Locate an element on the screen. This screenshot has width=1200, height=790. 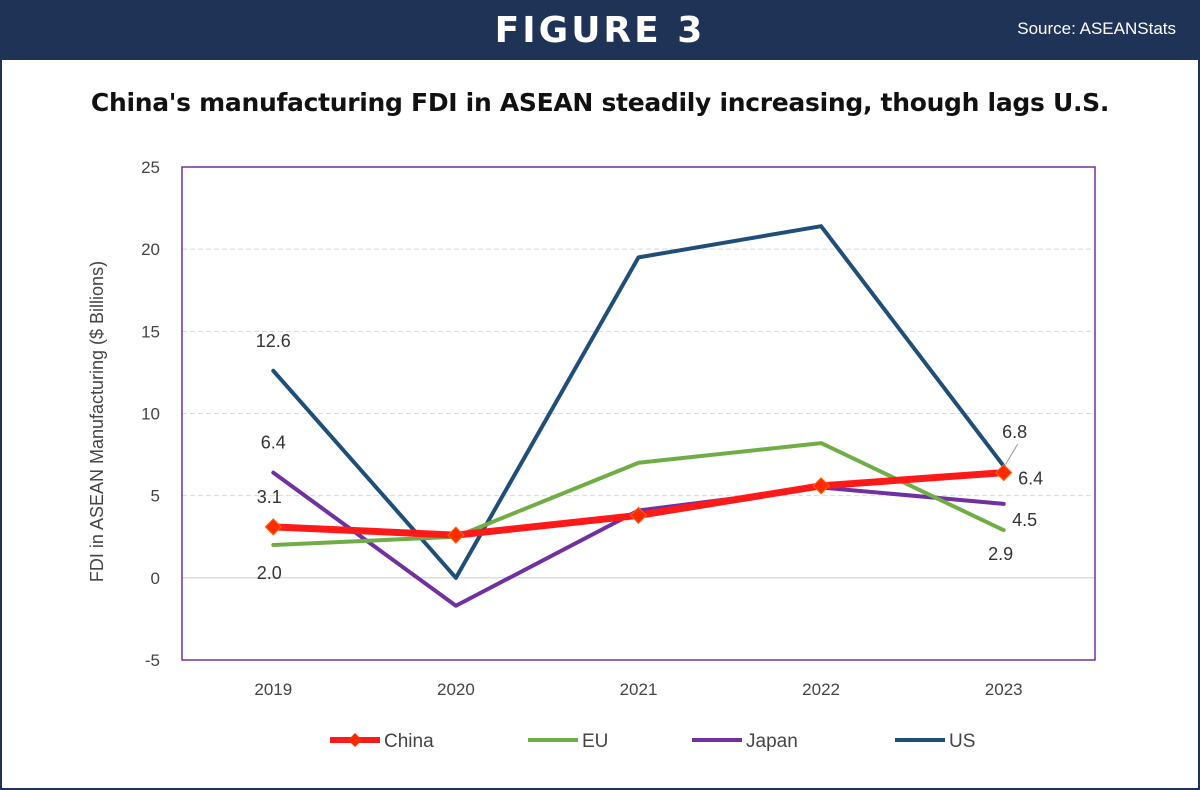
y-tick-label: 10 is located at coordinates (150, 414).